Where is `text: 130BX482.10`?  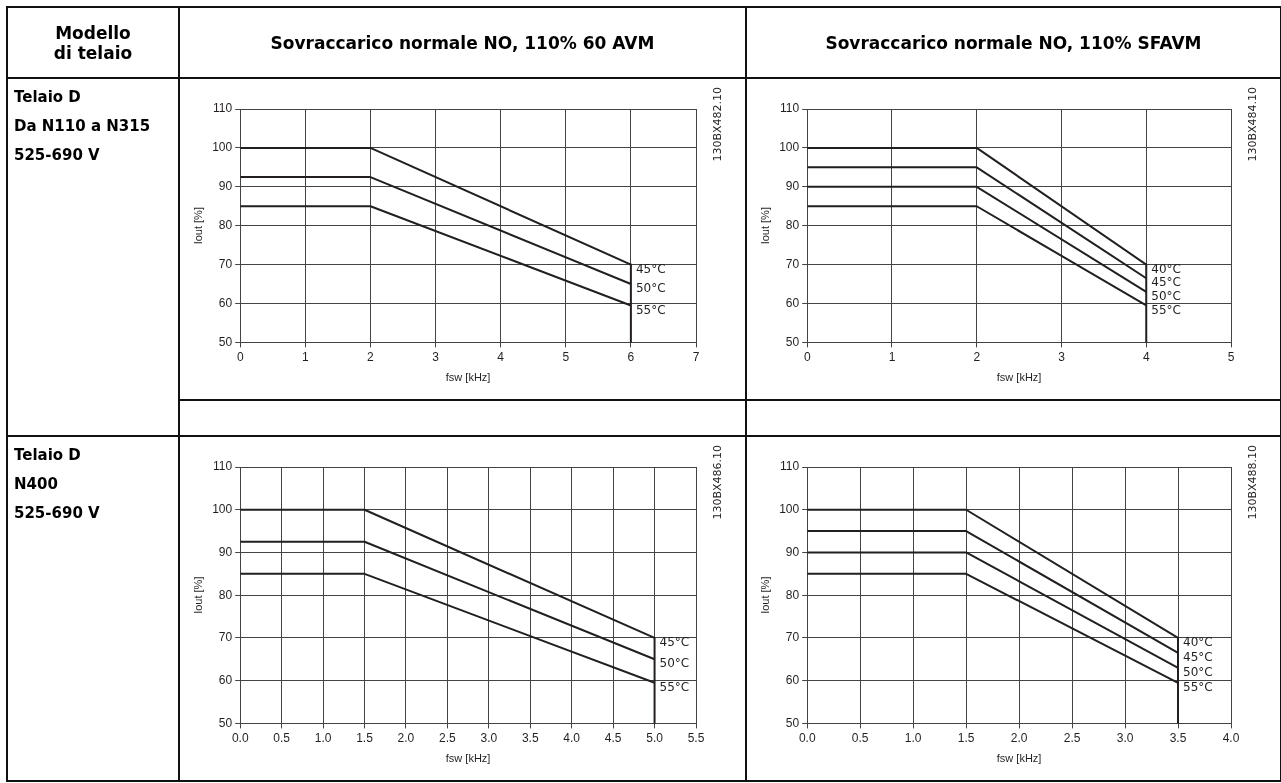 text: 130BX482.10 is located at coordinates (717, 124).